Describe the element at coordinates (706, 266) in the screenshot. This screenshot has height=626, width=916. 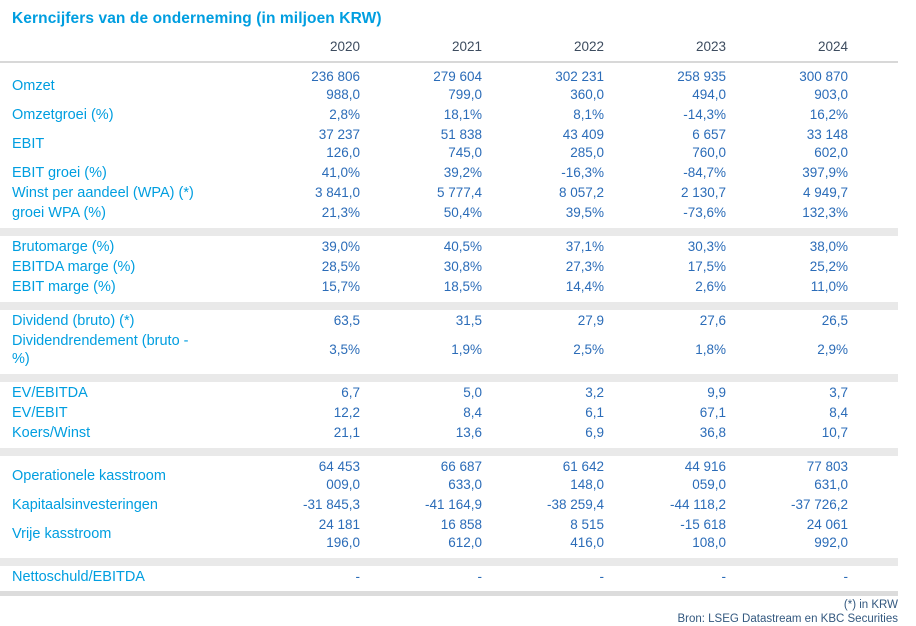
I see `value-cell: 17,5%` at that location.